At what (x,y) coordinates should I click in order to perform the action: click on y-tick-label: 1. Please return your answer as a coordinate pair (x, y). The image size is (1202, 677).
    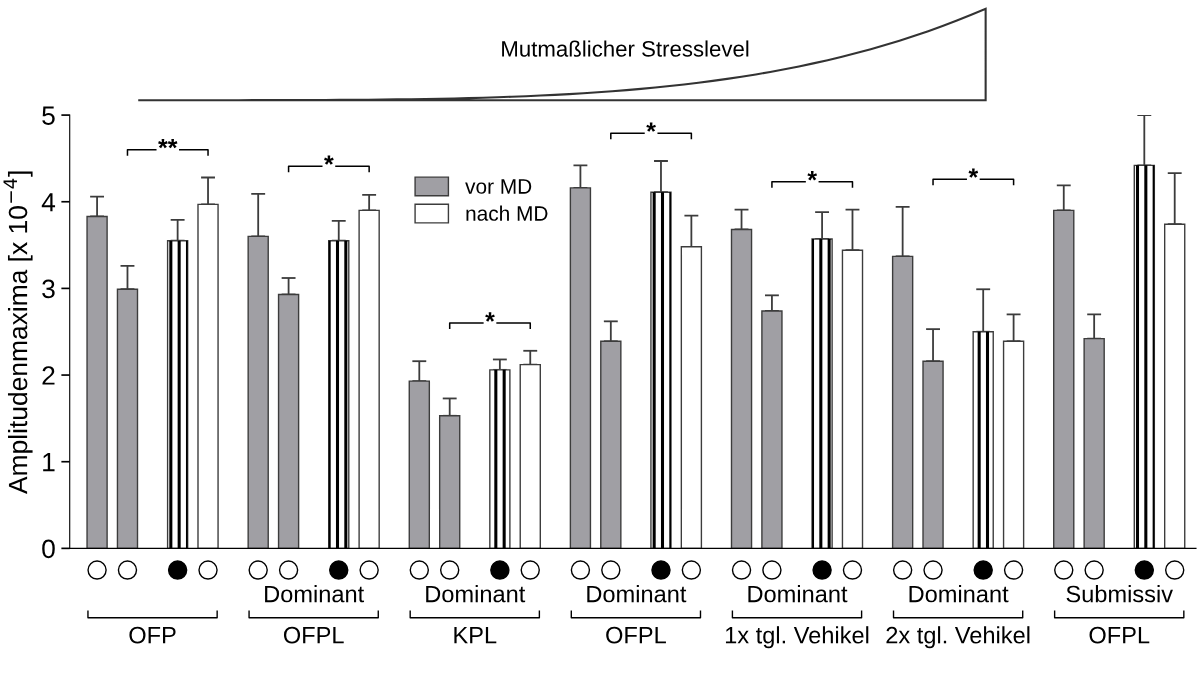
    Looking at the image, I should click on (49, 462).